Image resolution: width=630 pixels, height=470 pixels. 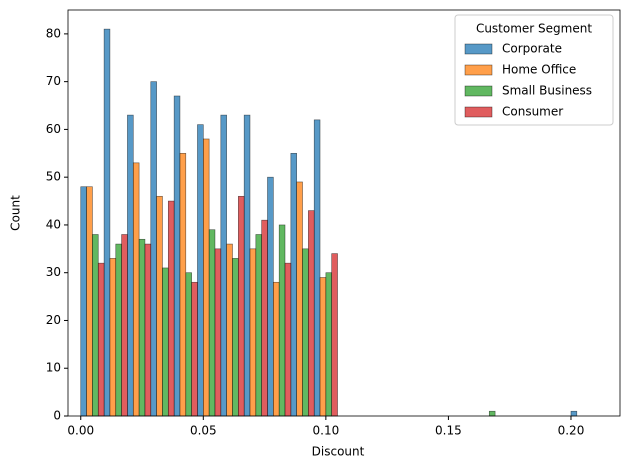 I want to click on legend-box, so click(x=534, y=70).